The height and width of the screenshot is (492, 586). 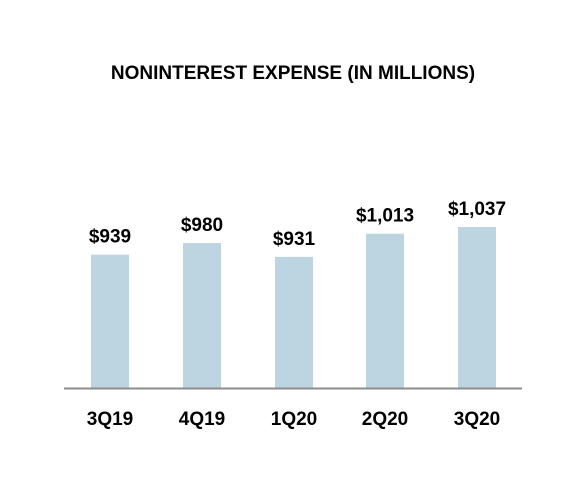 What do you see at coordinates (477, 307) in the screenshot?
I see `bar-3Q20` at bounding box center [477, 307].